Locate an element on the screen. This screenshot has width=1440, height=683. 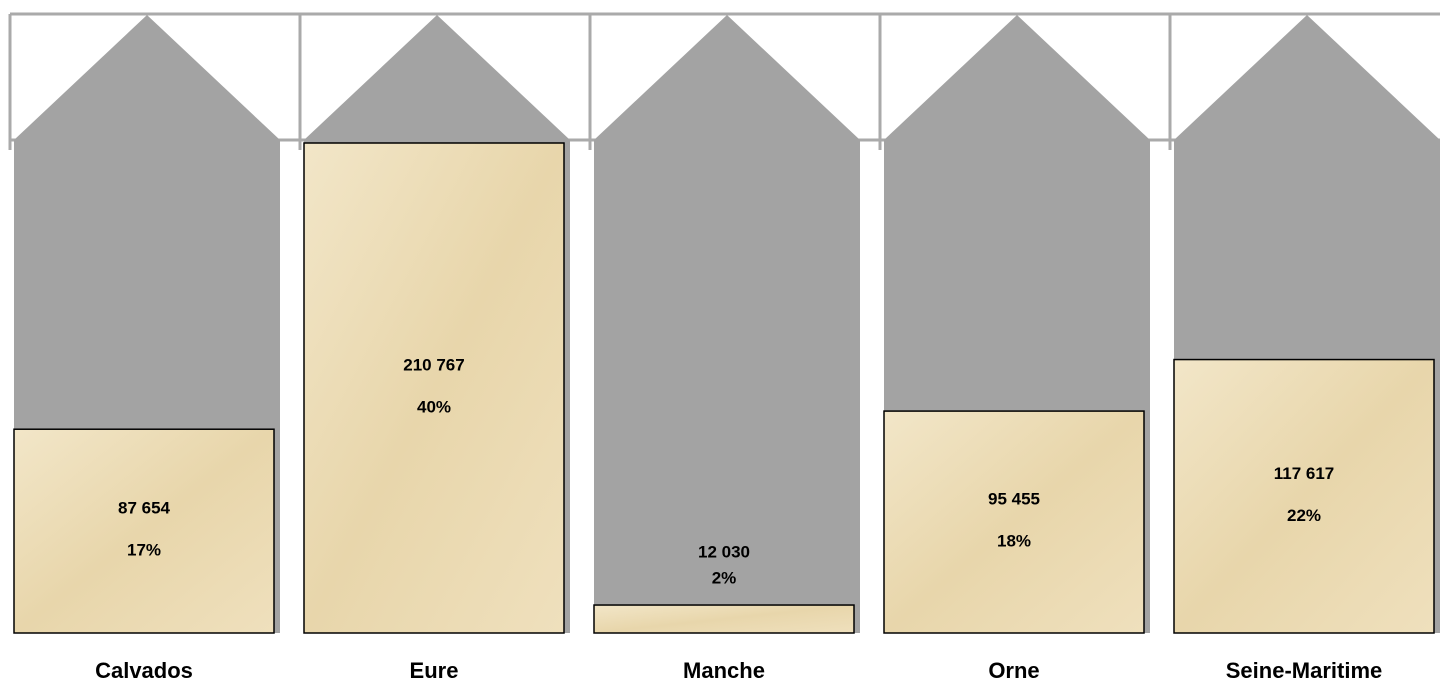
category-label: Manche is located at coordinates (724, 670).